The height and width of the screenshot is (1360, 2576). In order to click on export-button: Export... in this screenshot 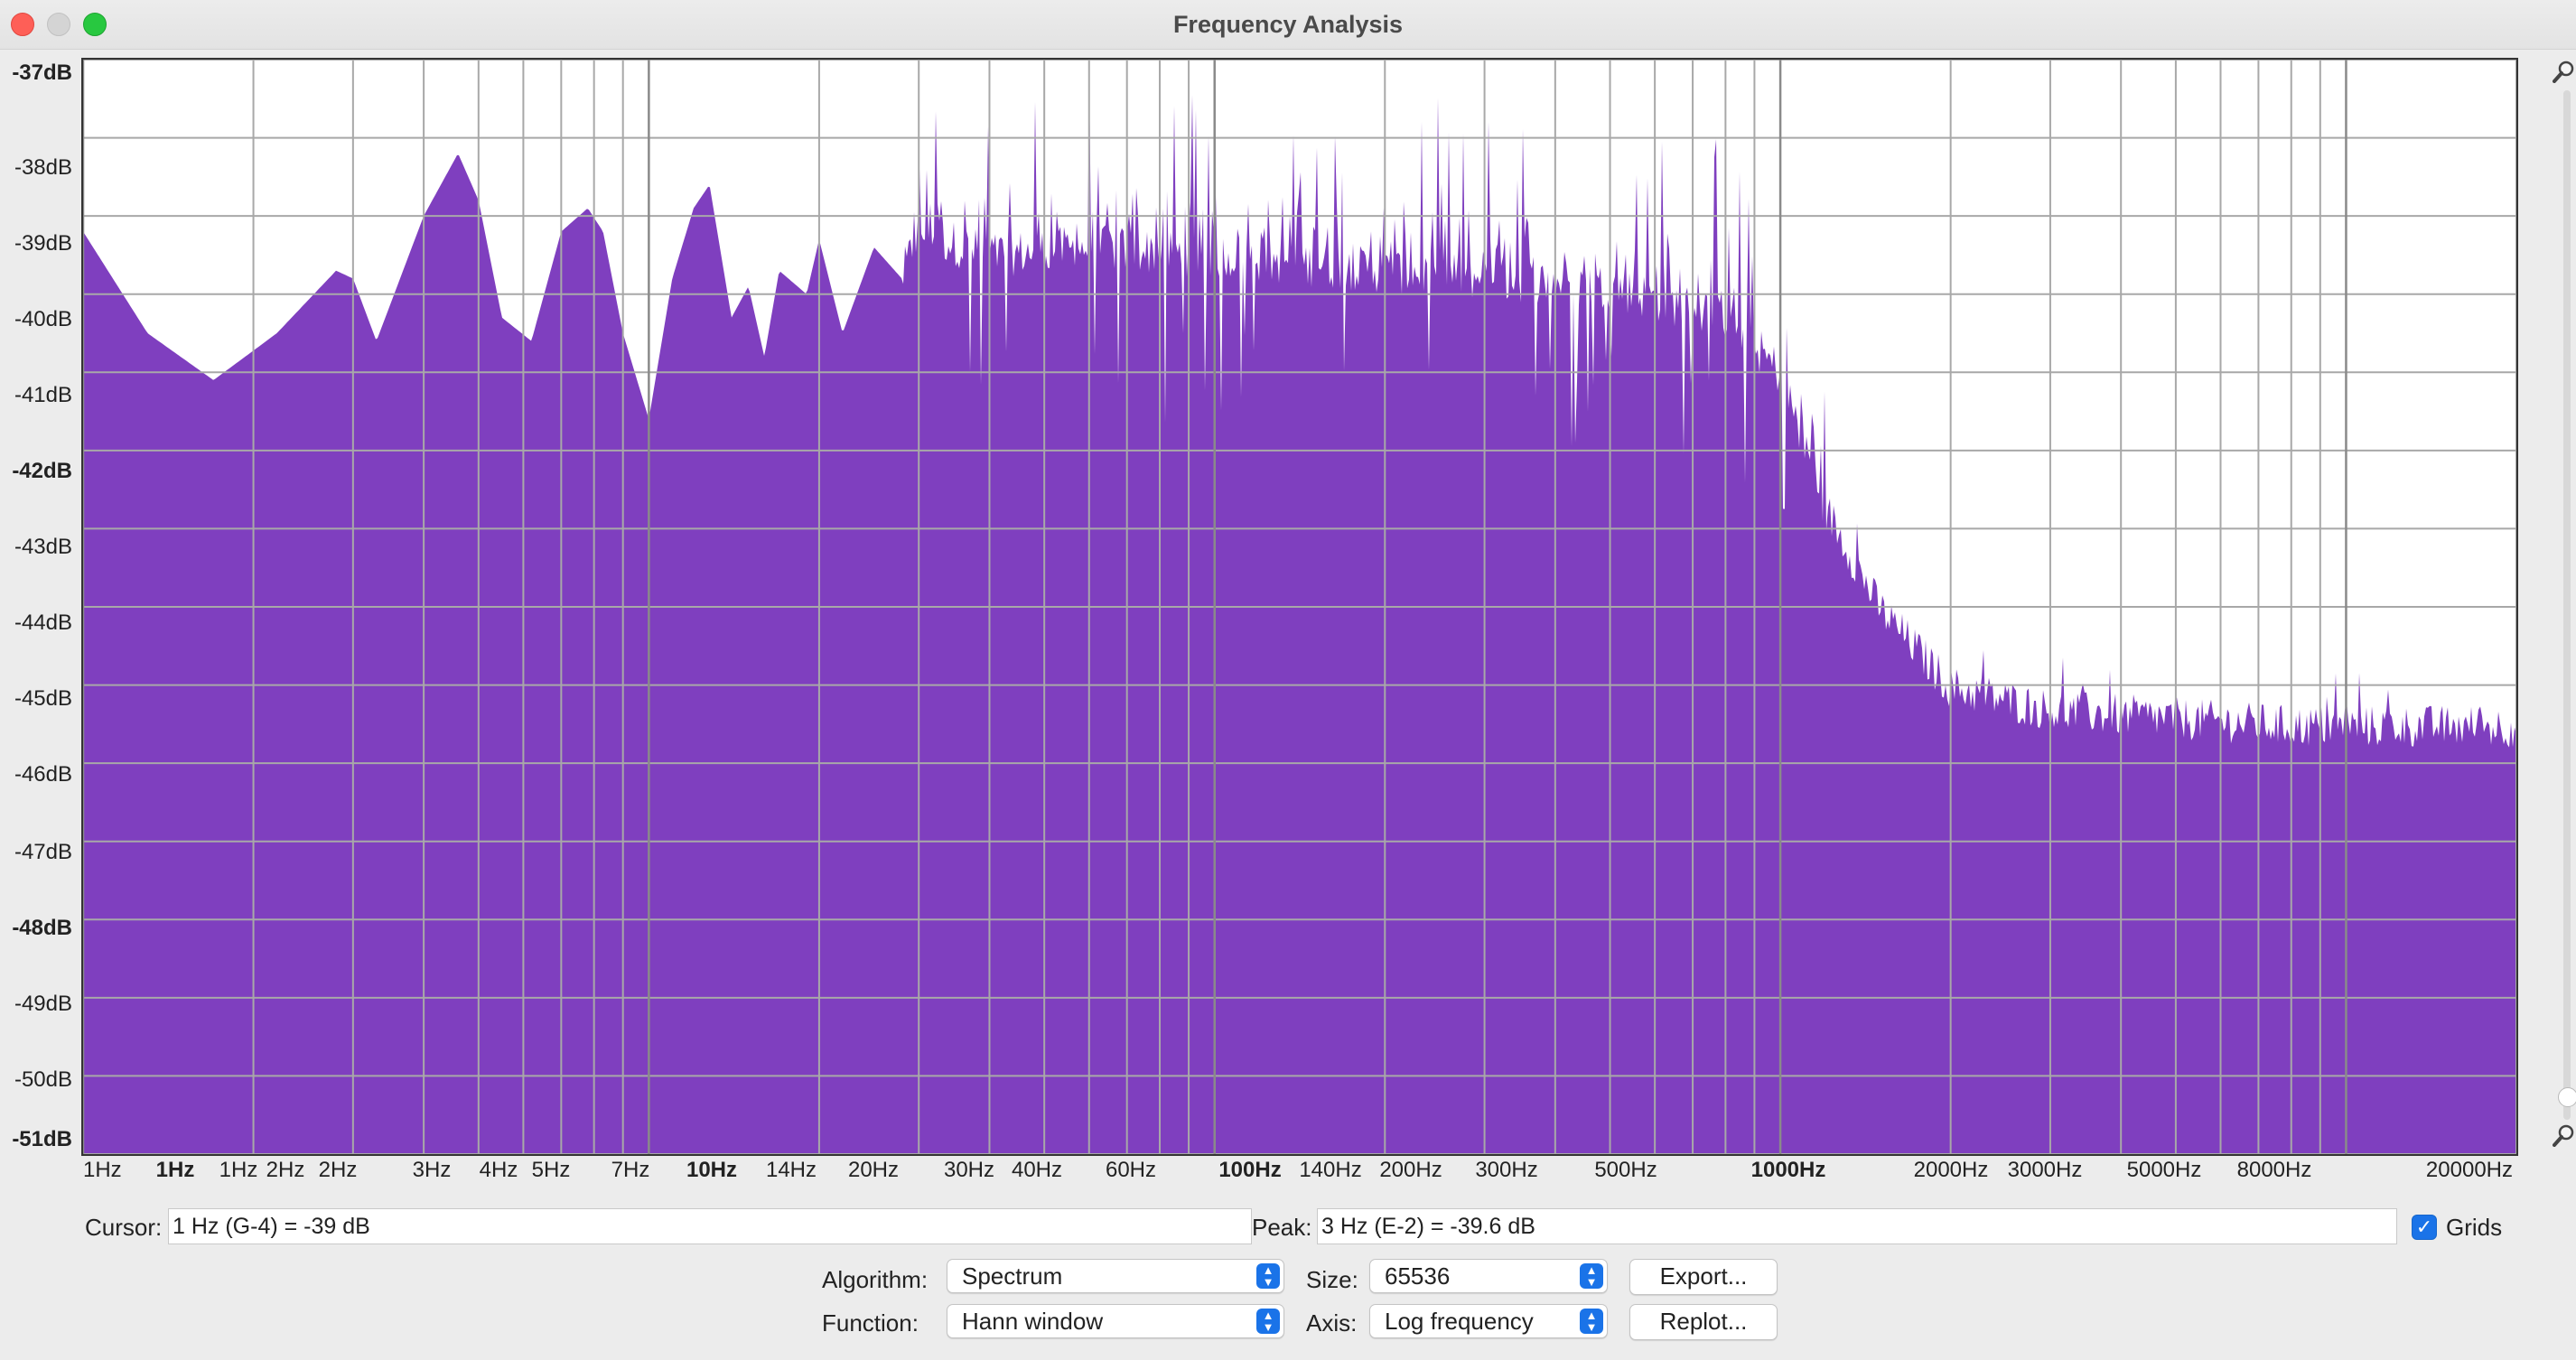, I will do `click(1704, 1277)`.